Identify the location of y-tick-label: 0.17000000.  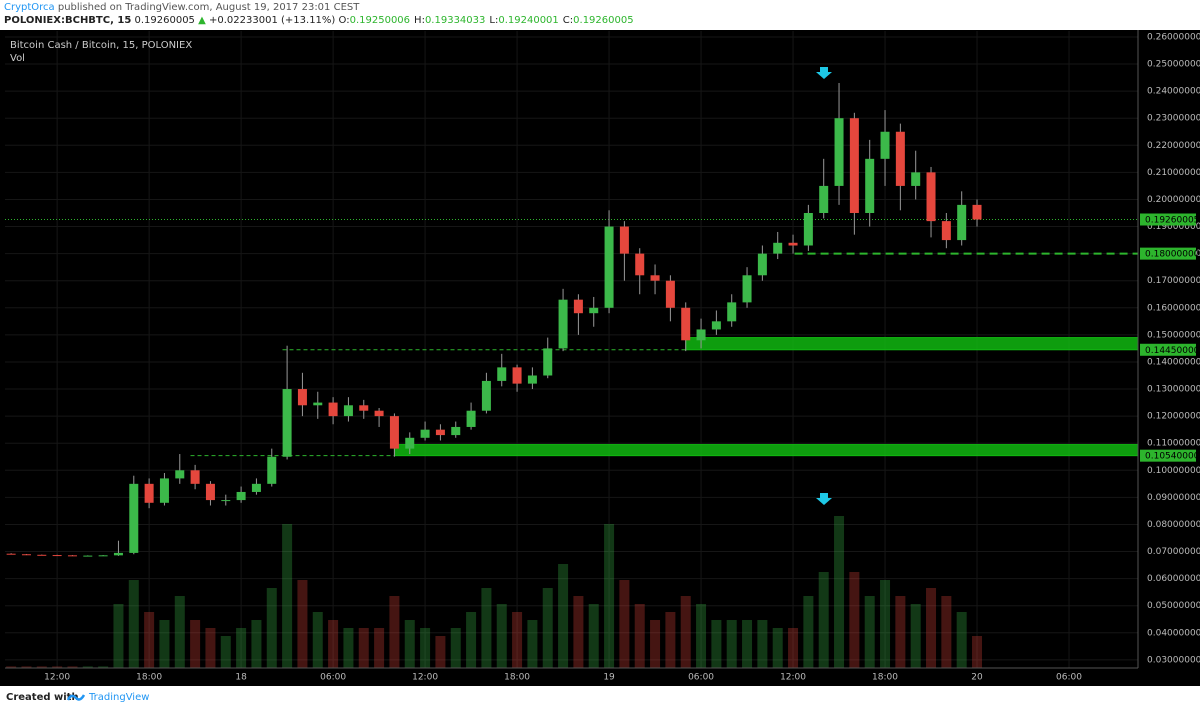
(1173, 281).